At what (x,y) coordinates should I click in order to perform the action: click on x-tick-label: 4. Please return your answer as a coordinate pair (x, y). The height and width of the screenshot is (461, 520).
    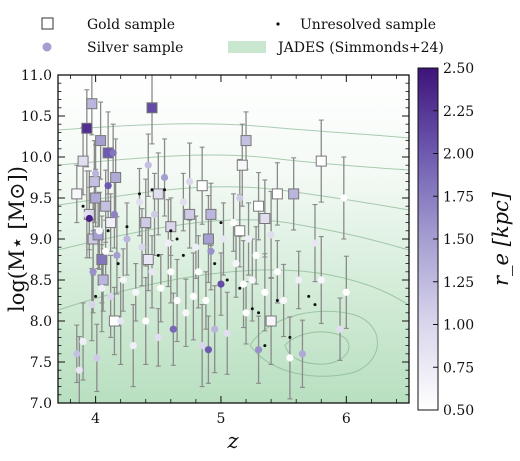
    Looking at the image, I should click on (95, 419).